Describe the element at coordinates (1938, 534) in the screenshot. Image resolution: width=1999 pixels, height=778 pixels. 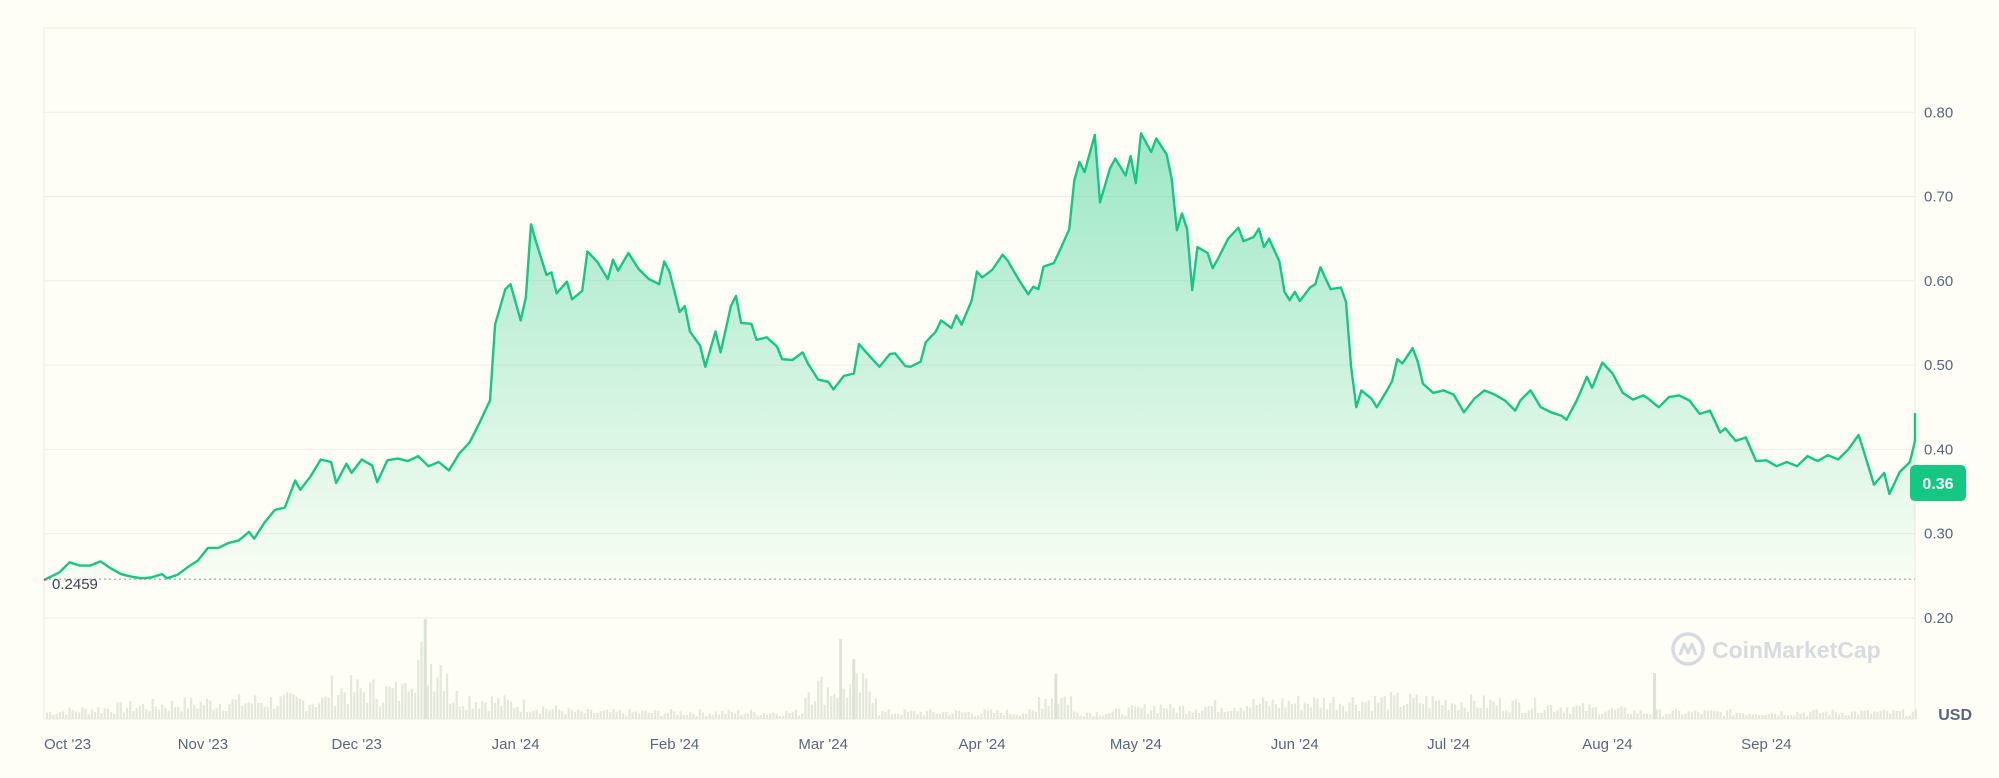
I see `y-tick-label: 0.30` at that location.